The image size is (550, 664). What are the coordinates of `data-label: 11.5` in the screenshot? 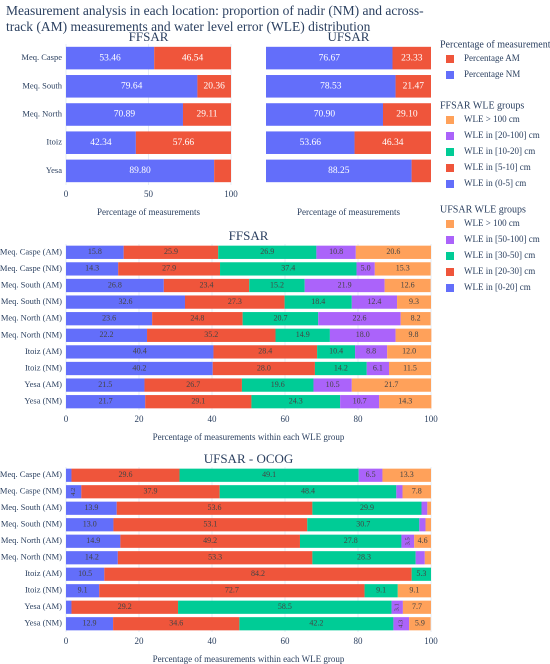 It's located at (410, 367).